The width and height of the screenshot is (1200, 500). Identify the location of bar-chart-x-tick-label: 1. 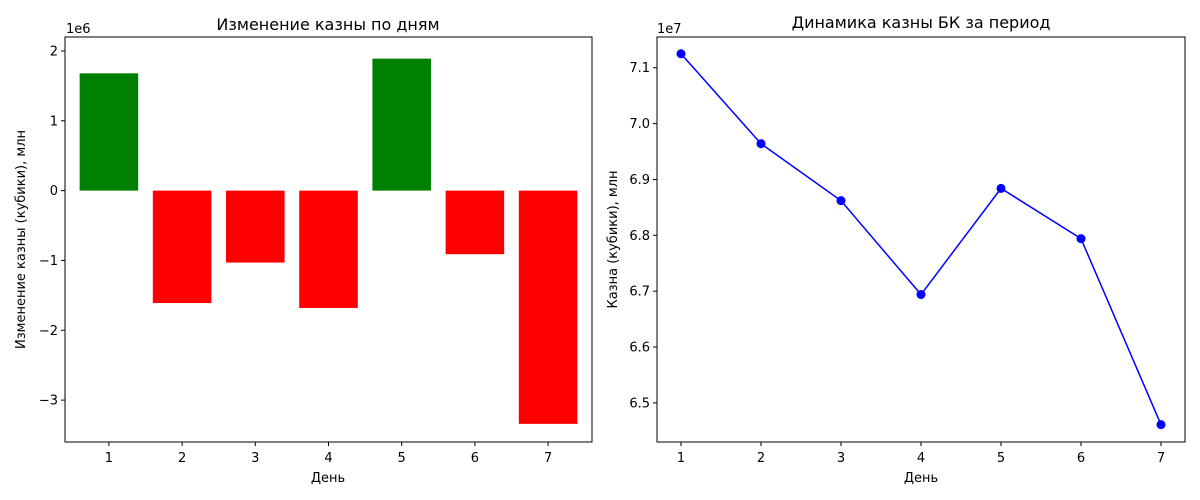
(109, 458).